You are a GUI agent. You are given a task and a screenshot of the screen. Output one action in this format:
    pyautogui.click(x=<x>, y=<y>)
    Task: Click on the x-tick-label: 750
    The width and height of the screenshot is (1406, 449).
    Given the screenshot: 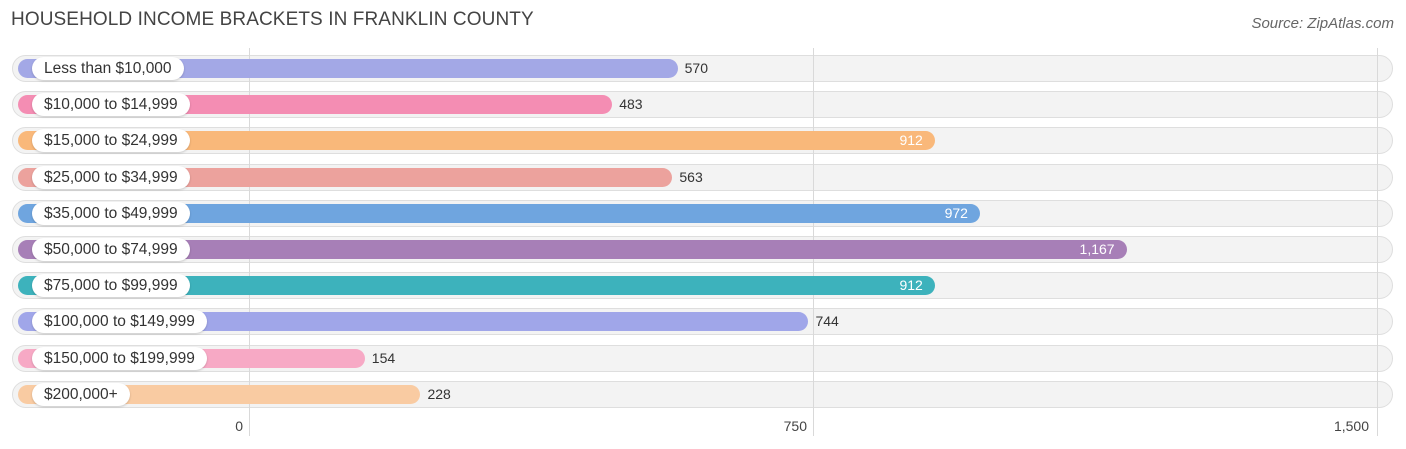 What is the action you would take?
    pyautogui.click(x=795, y=426)
    